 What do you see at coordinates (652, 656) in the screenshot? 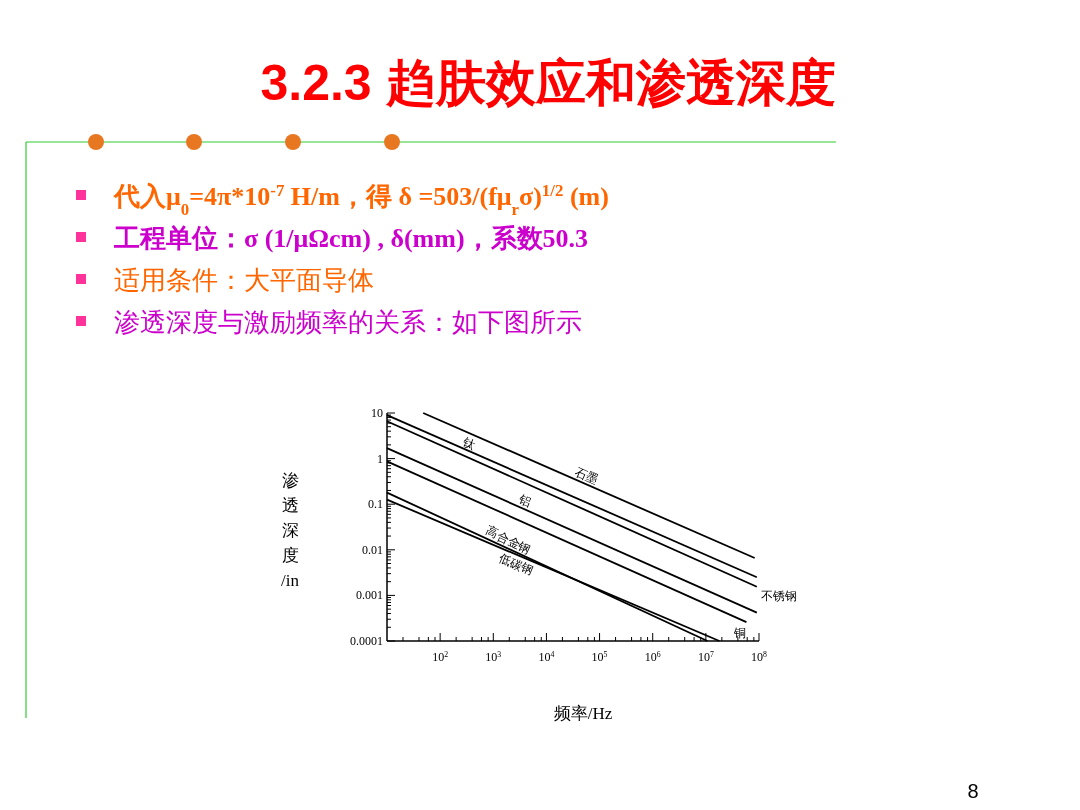
I see `x-tick-label: 10$^{6}$` at bounding box center [652, 656].